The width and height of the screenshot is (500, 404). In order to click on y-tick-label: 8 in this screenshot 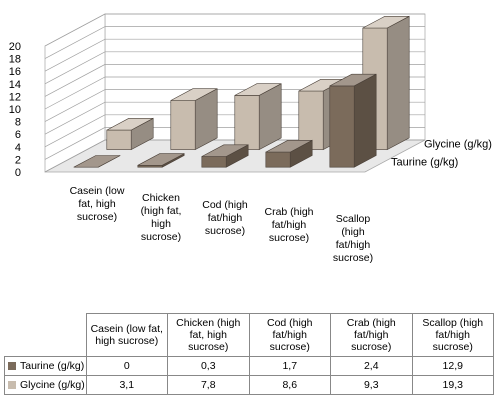, I will do `click(18, 123)`.